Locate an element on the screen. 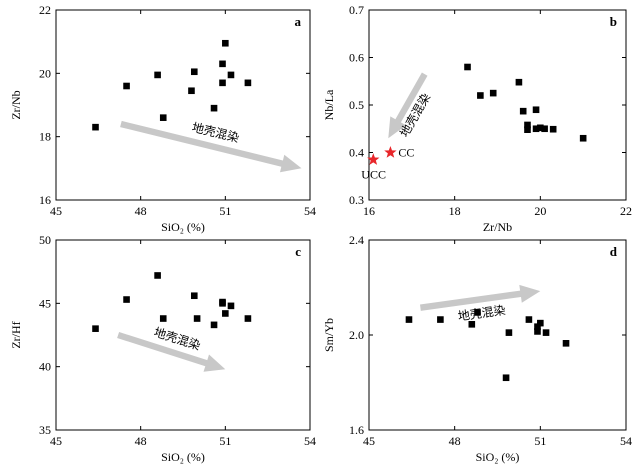 The width and height of the screenshot is (638, 465). y-tick-label: 16 is located at coordinates (45, 200).